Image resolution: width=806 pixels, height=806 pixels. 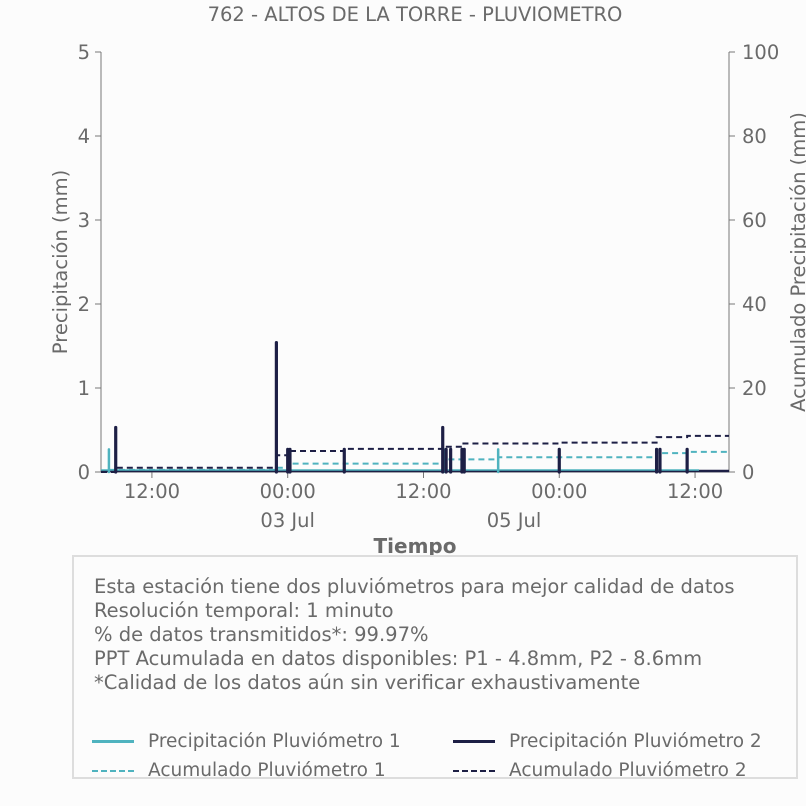 I want to click on y-tick-label-left: 0, so click(x=84, y=472).